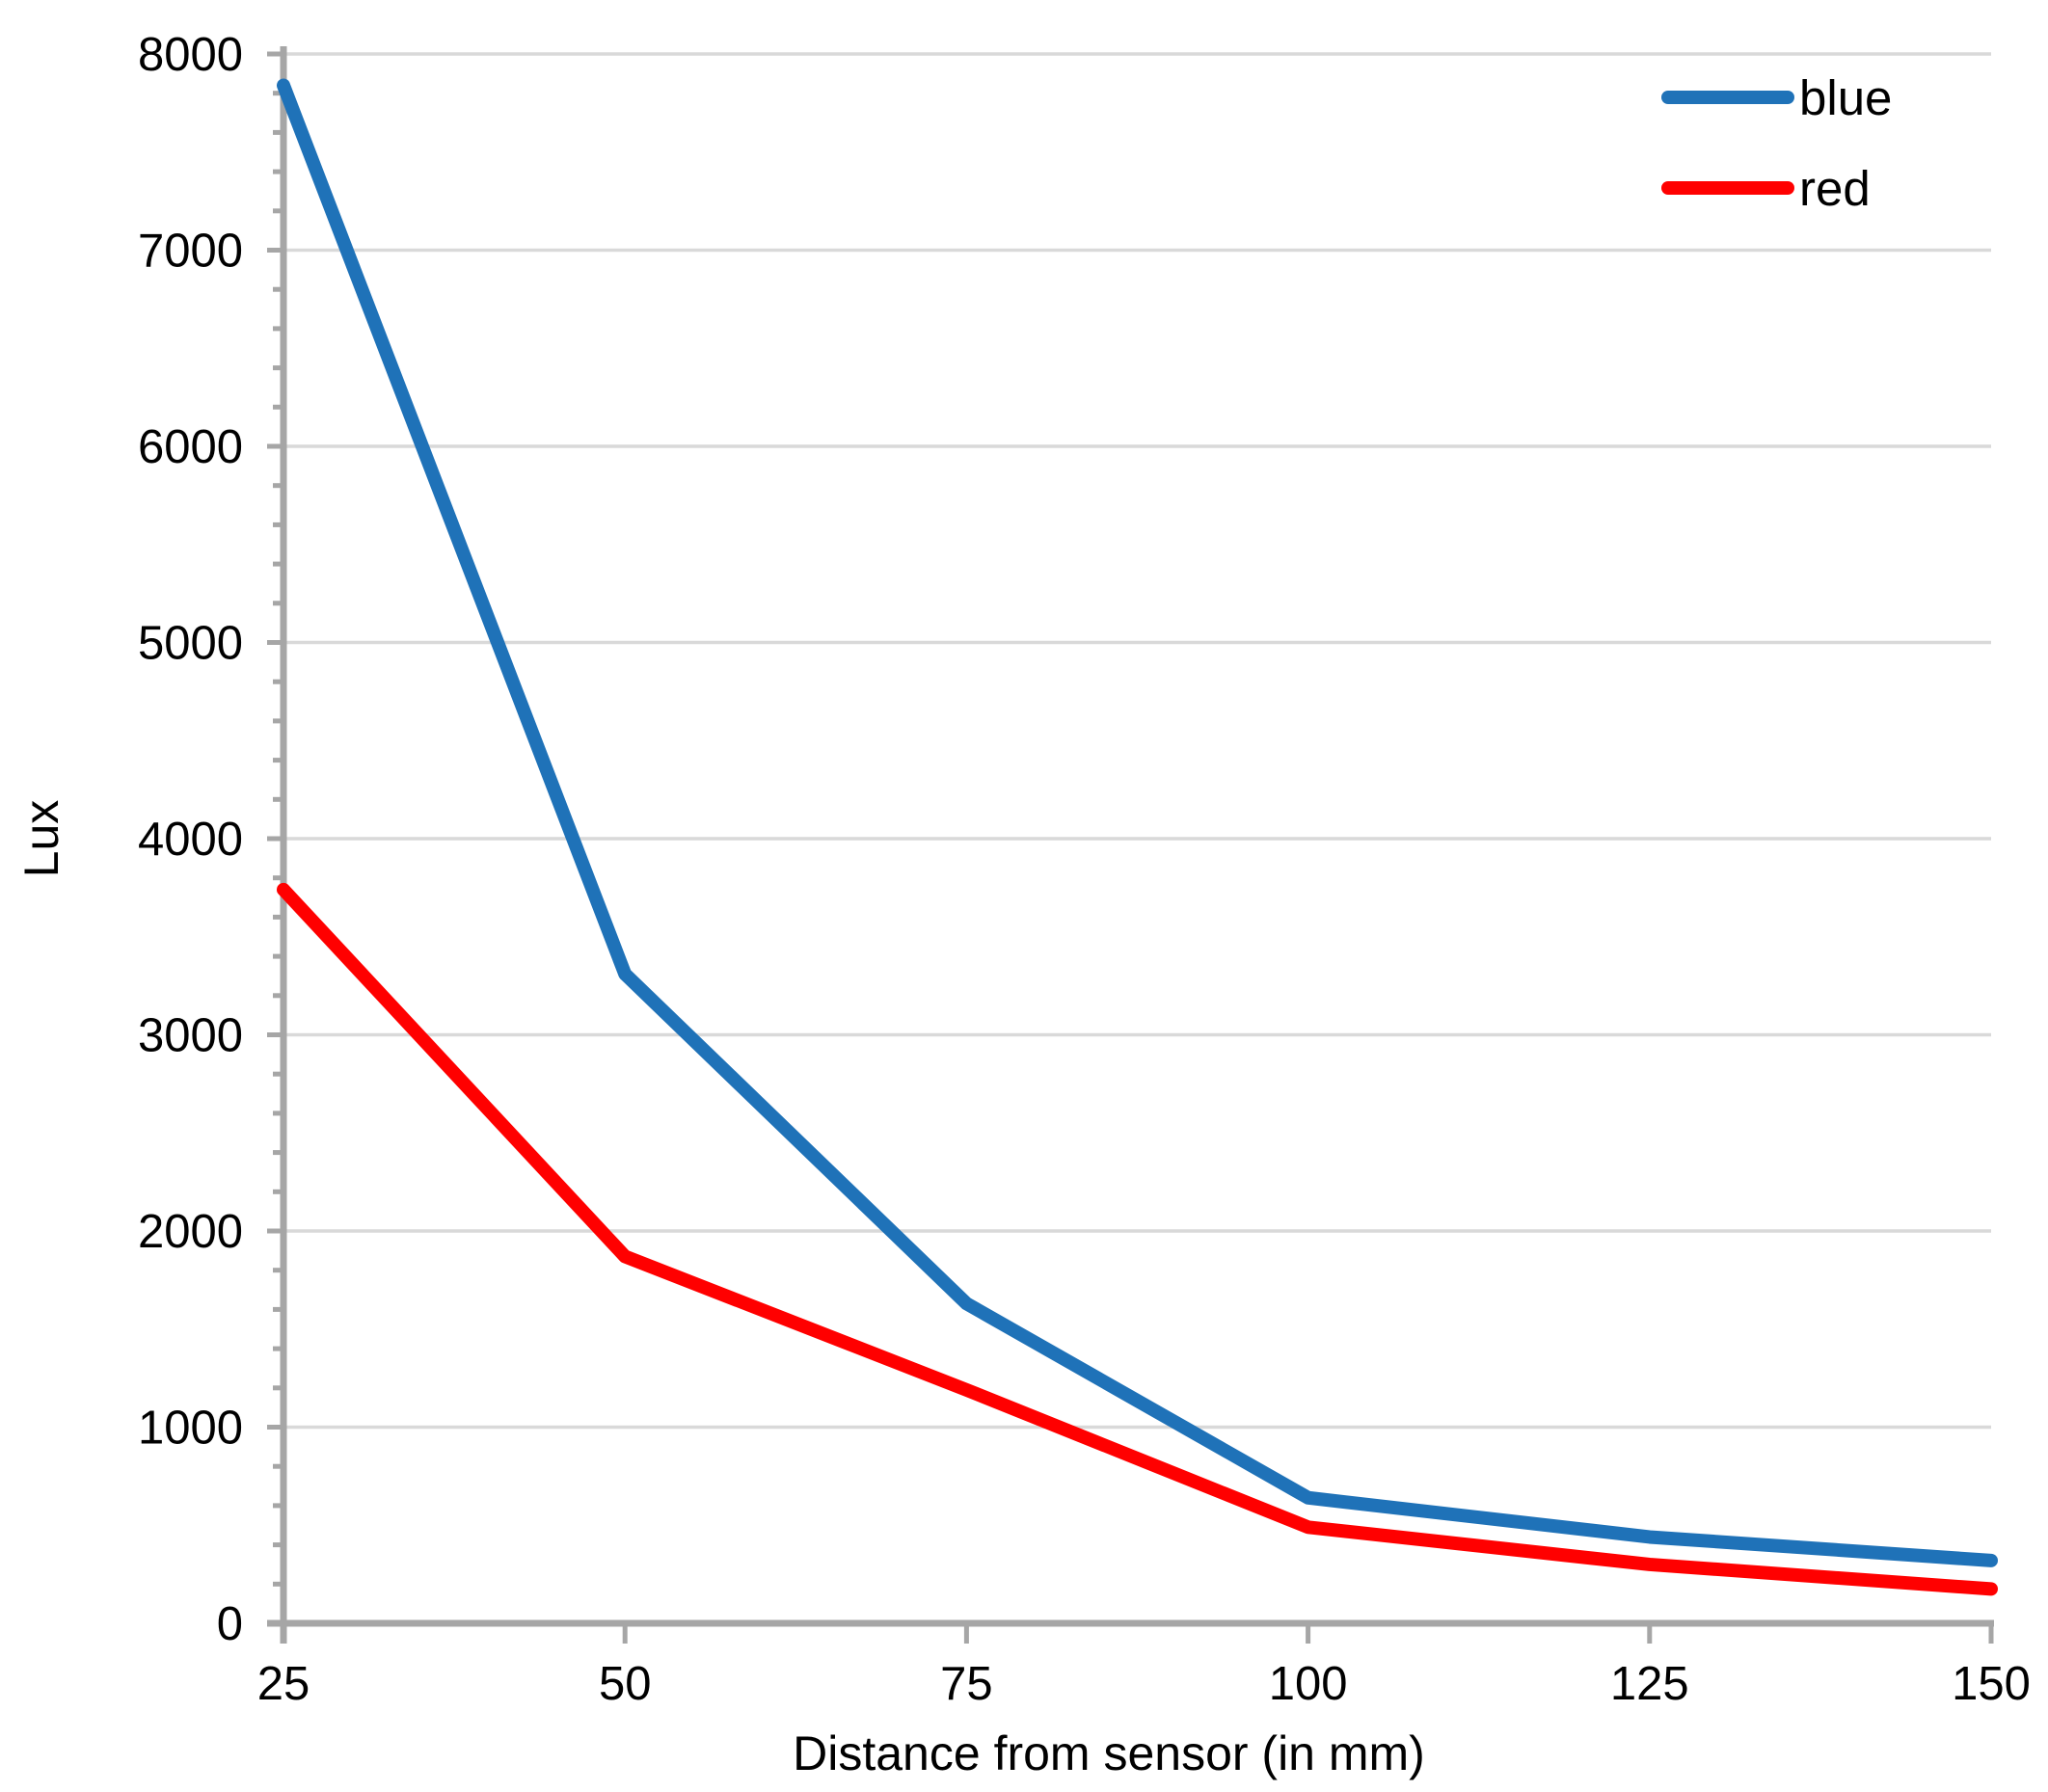 The width and height of the screenshot is (2048, 1792). Describe the element at coordinates (1835, 188) in the screenshot. I see `legend-label-red: red` at that location.